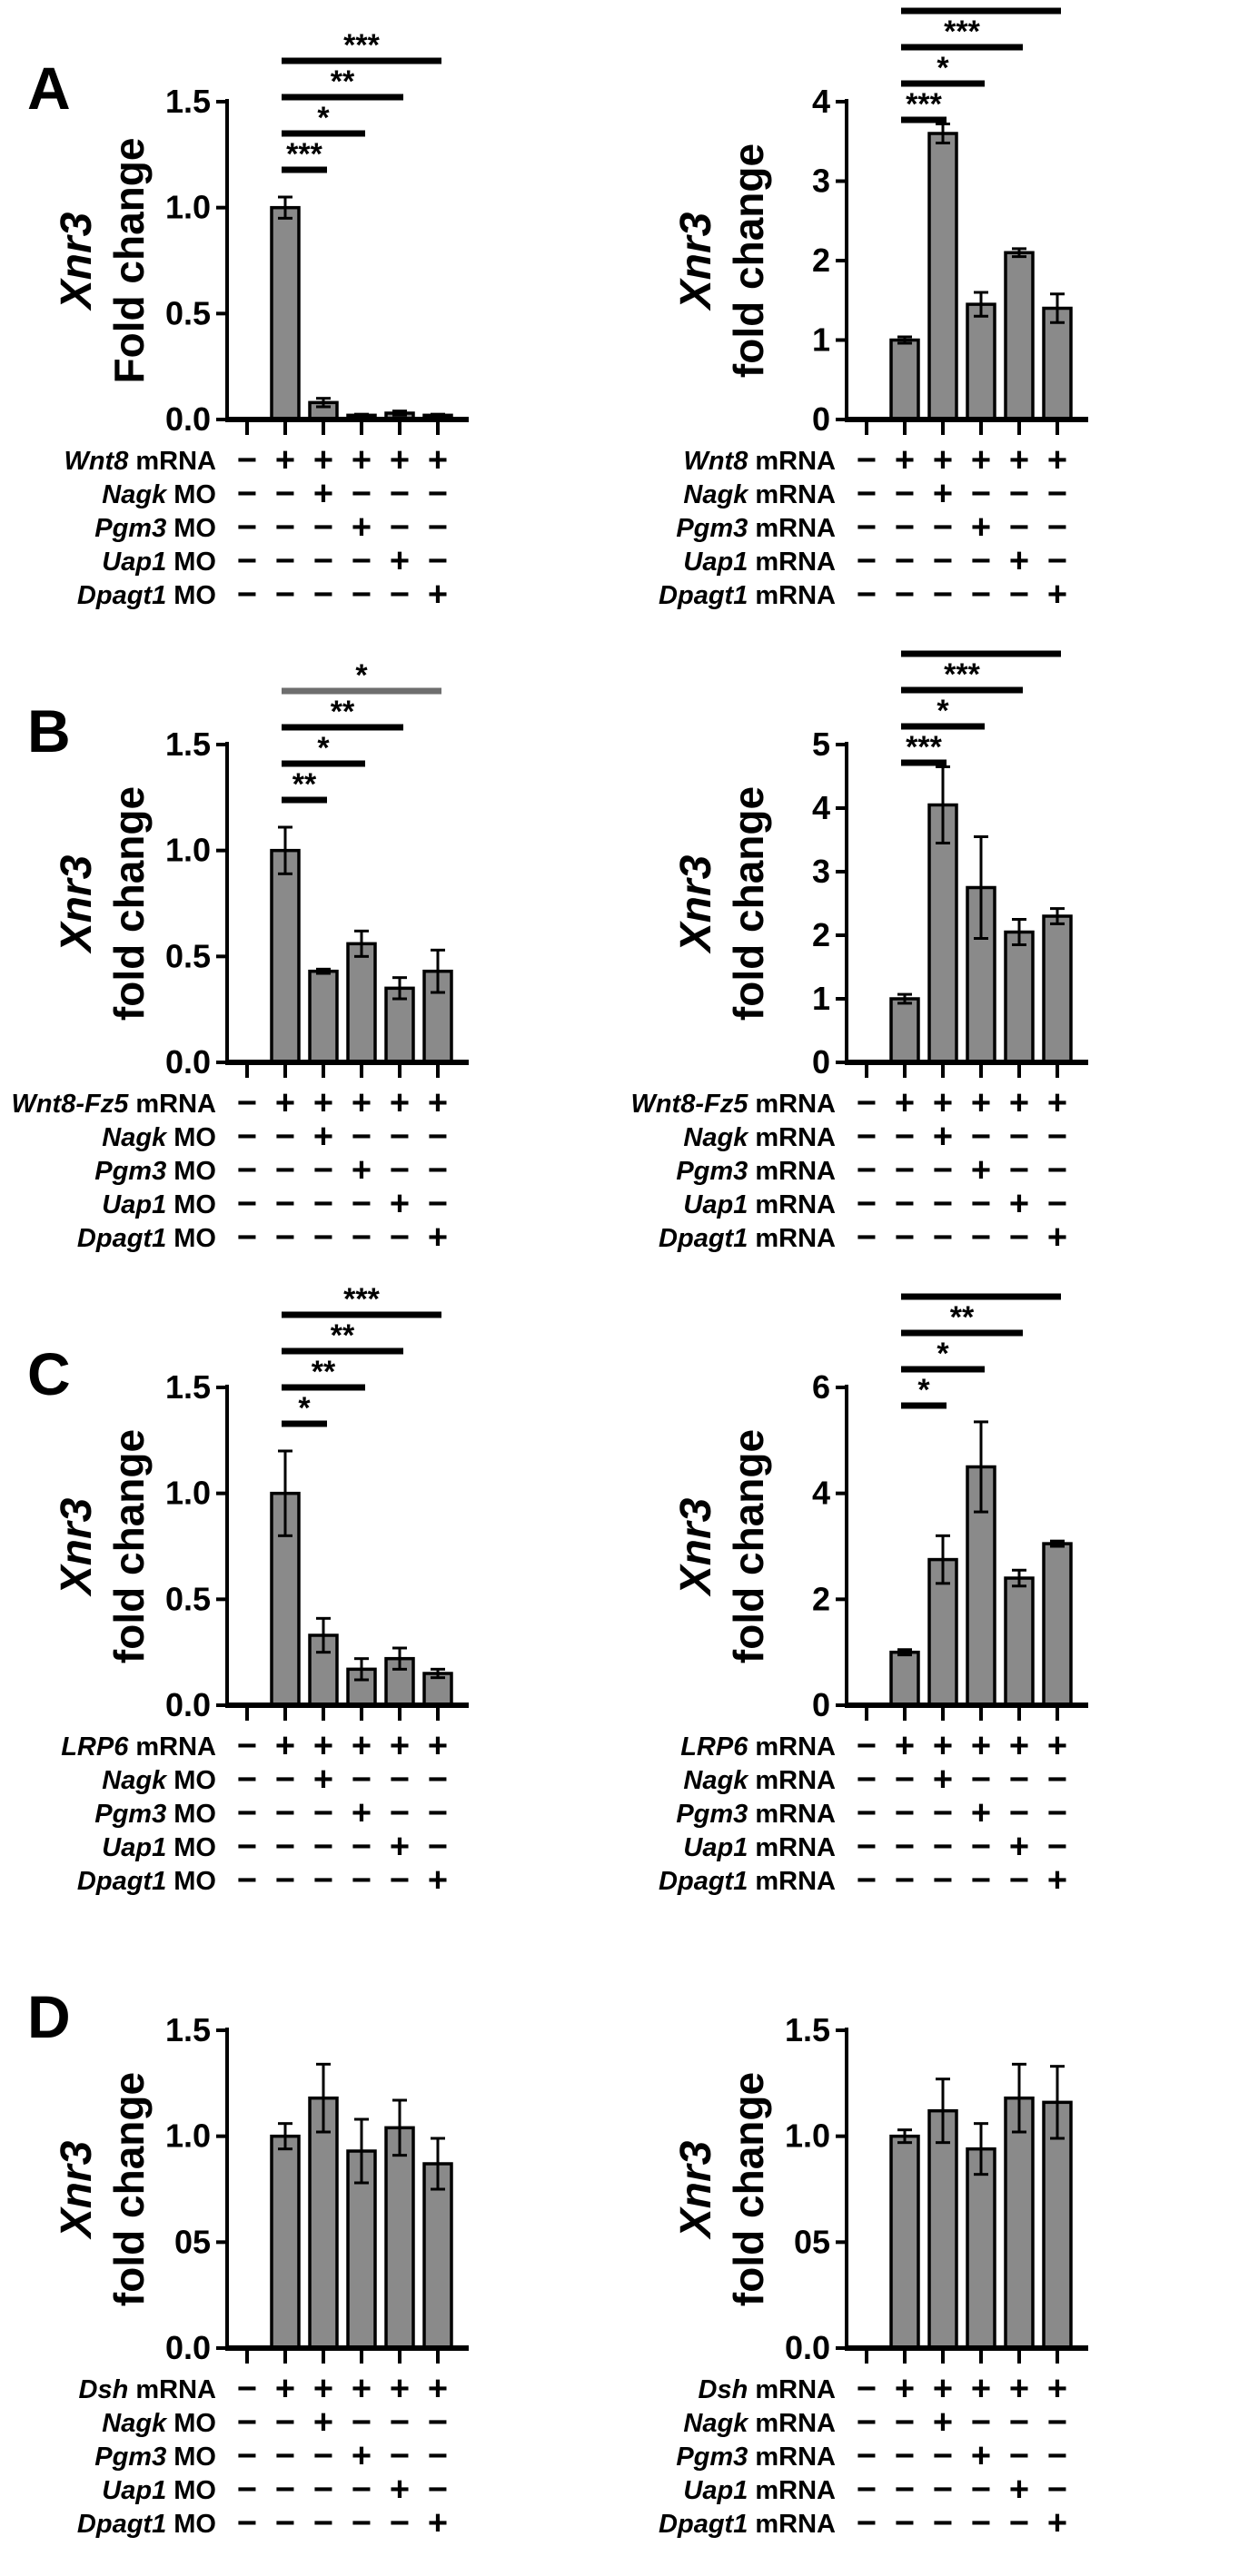  What do you see at coordinates (49, 2016) in the screenshot?
I see `panel-letter: D` at bounding box center [49, 2016].